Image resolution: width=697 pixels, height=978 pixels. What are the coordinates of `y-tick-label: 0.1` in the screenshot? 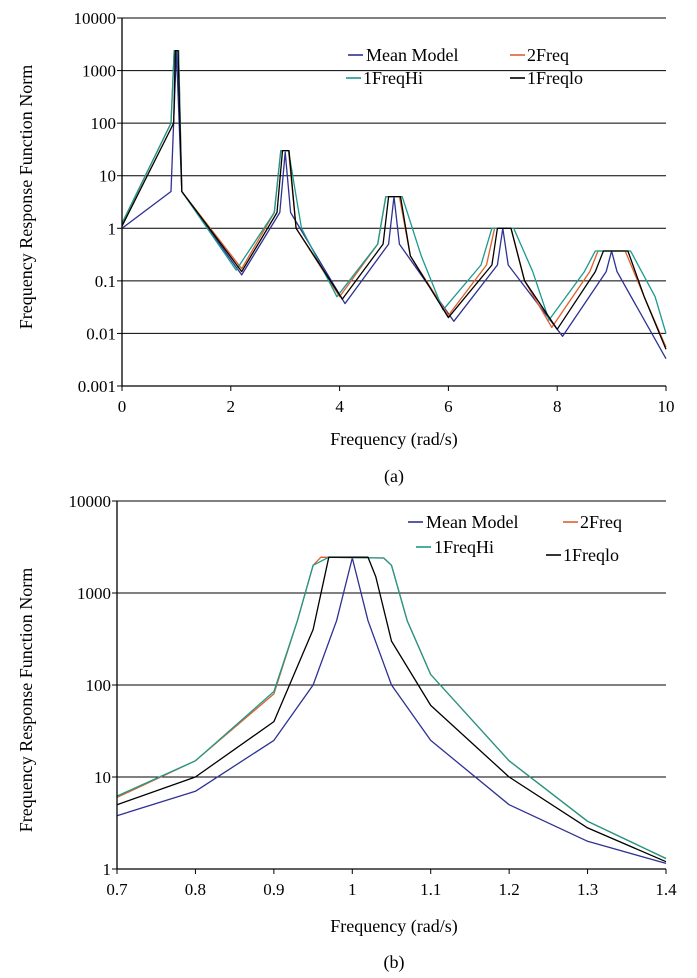 It's located at (105, 281).